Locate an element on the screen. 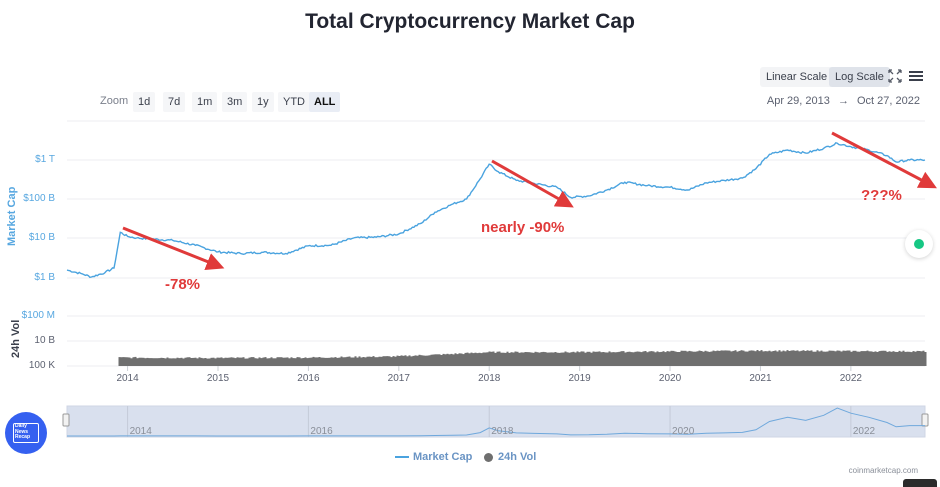  credit-link: coinmarketcap.com is located at coordinates (883, 470).